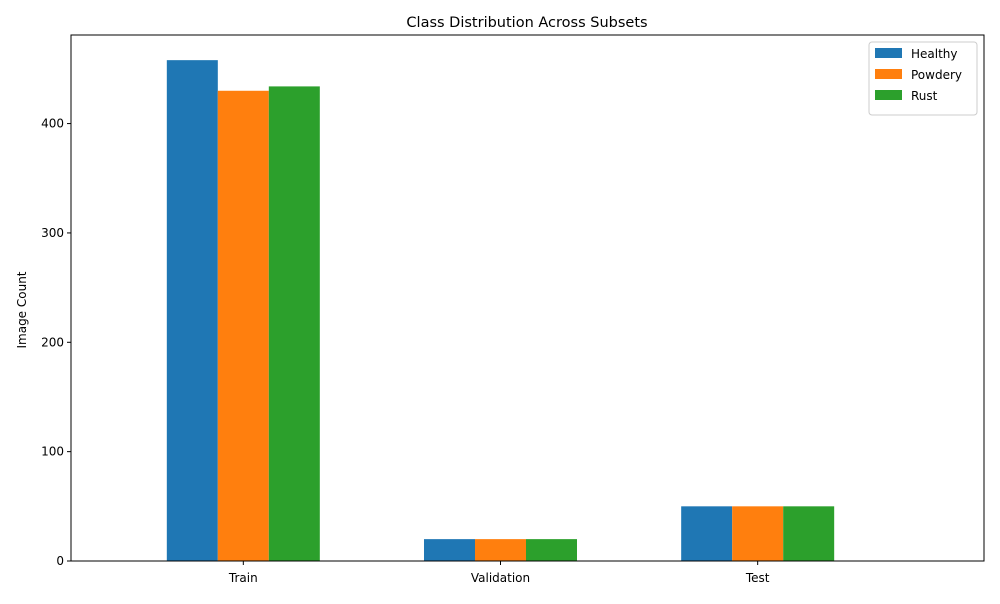 Image resolution: width=1000 pixels, height=604 pixels. Describe the element at coordinates (500, 578) in the screenshot. I see `x-tick-label: Validation` at that location.